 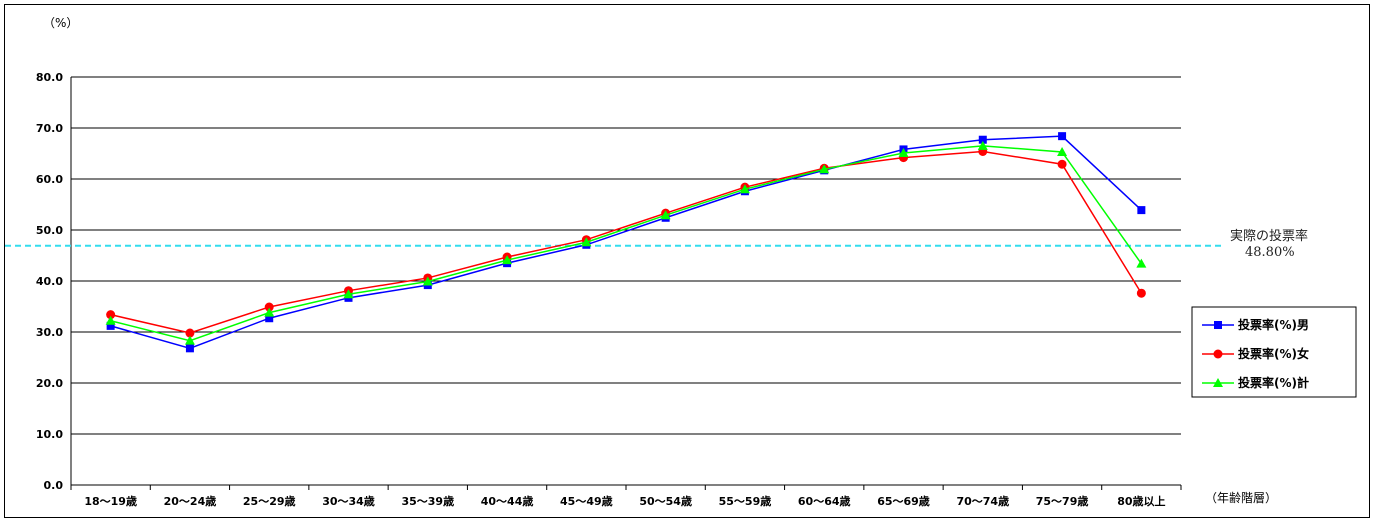 What do you see at coordinates (745, 501) in the screenshot?
I see `x-tick-label: 55～59歳` at bounding box center [745, 501].